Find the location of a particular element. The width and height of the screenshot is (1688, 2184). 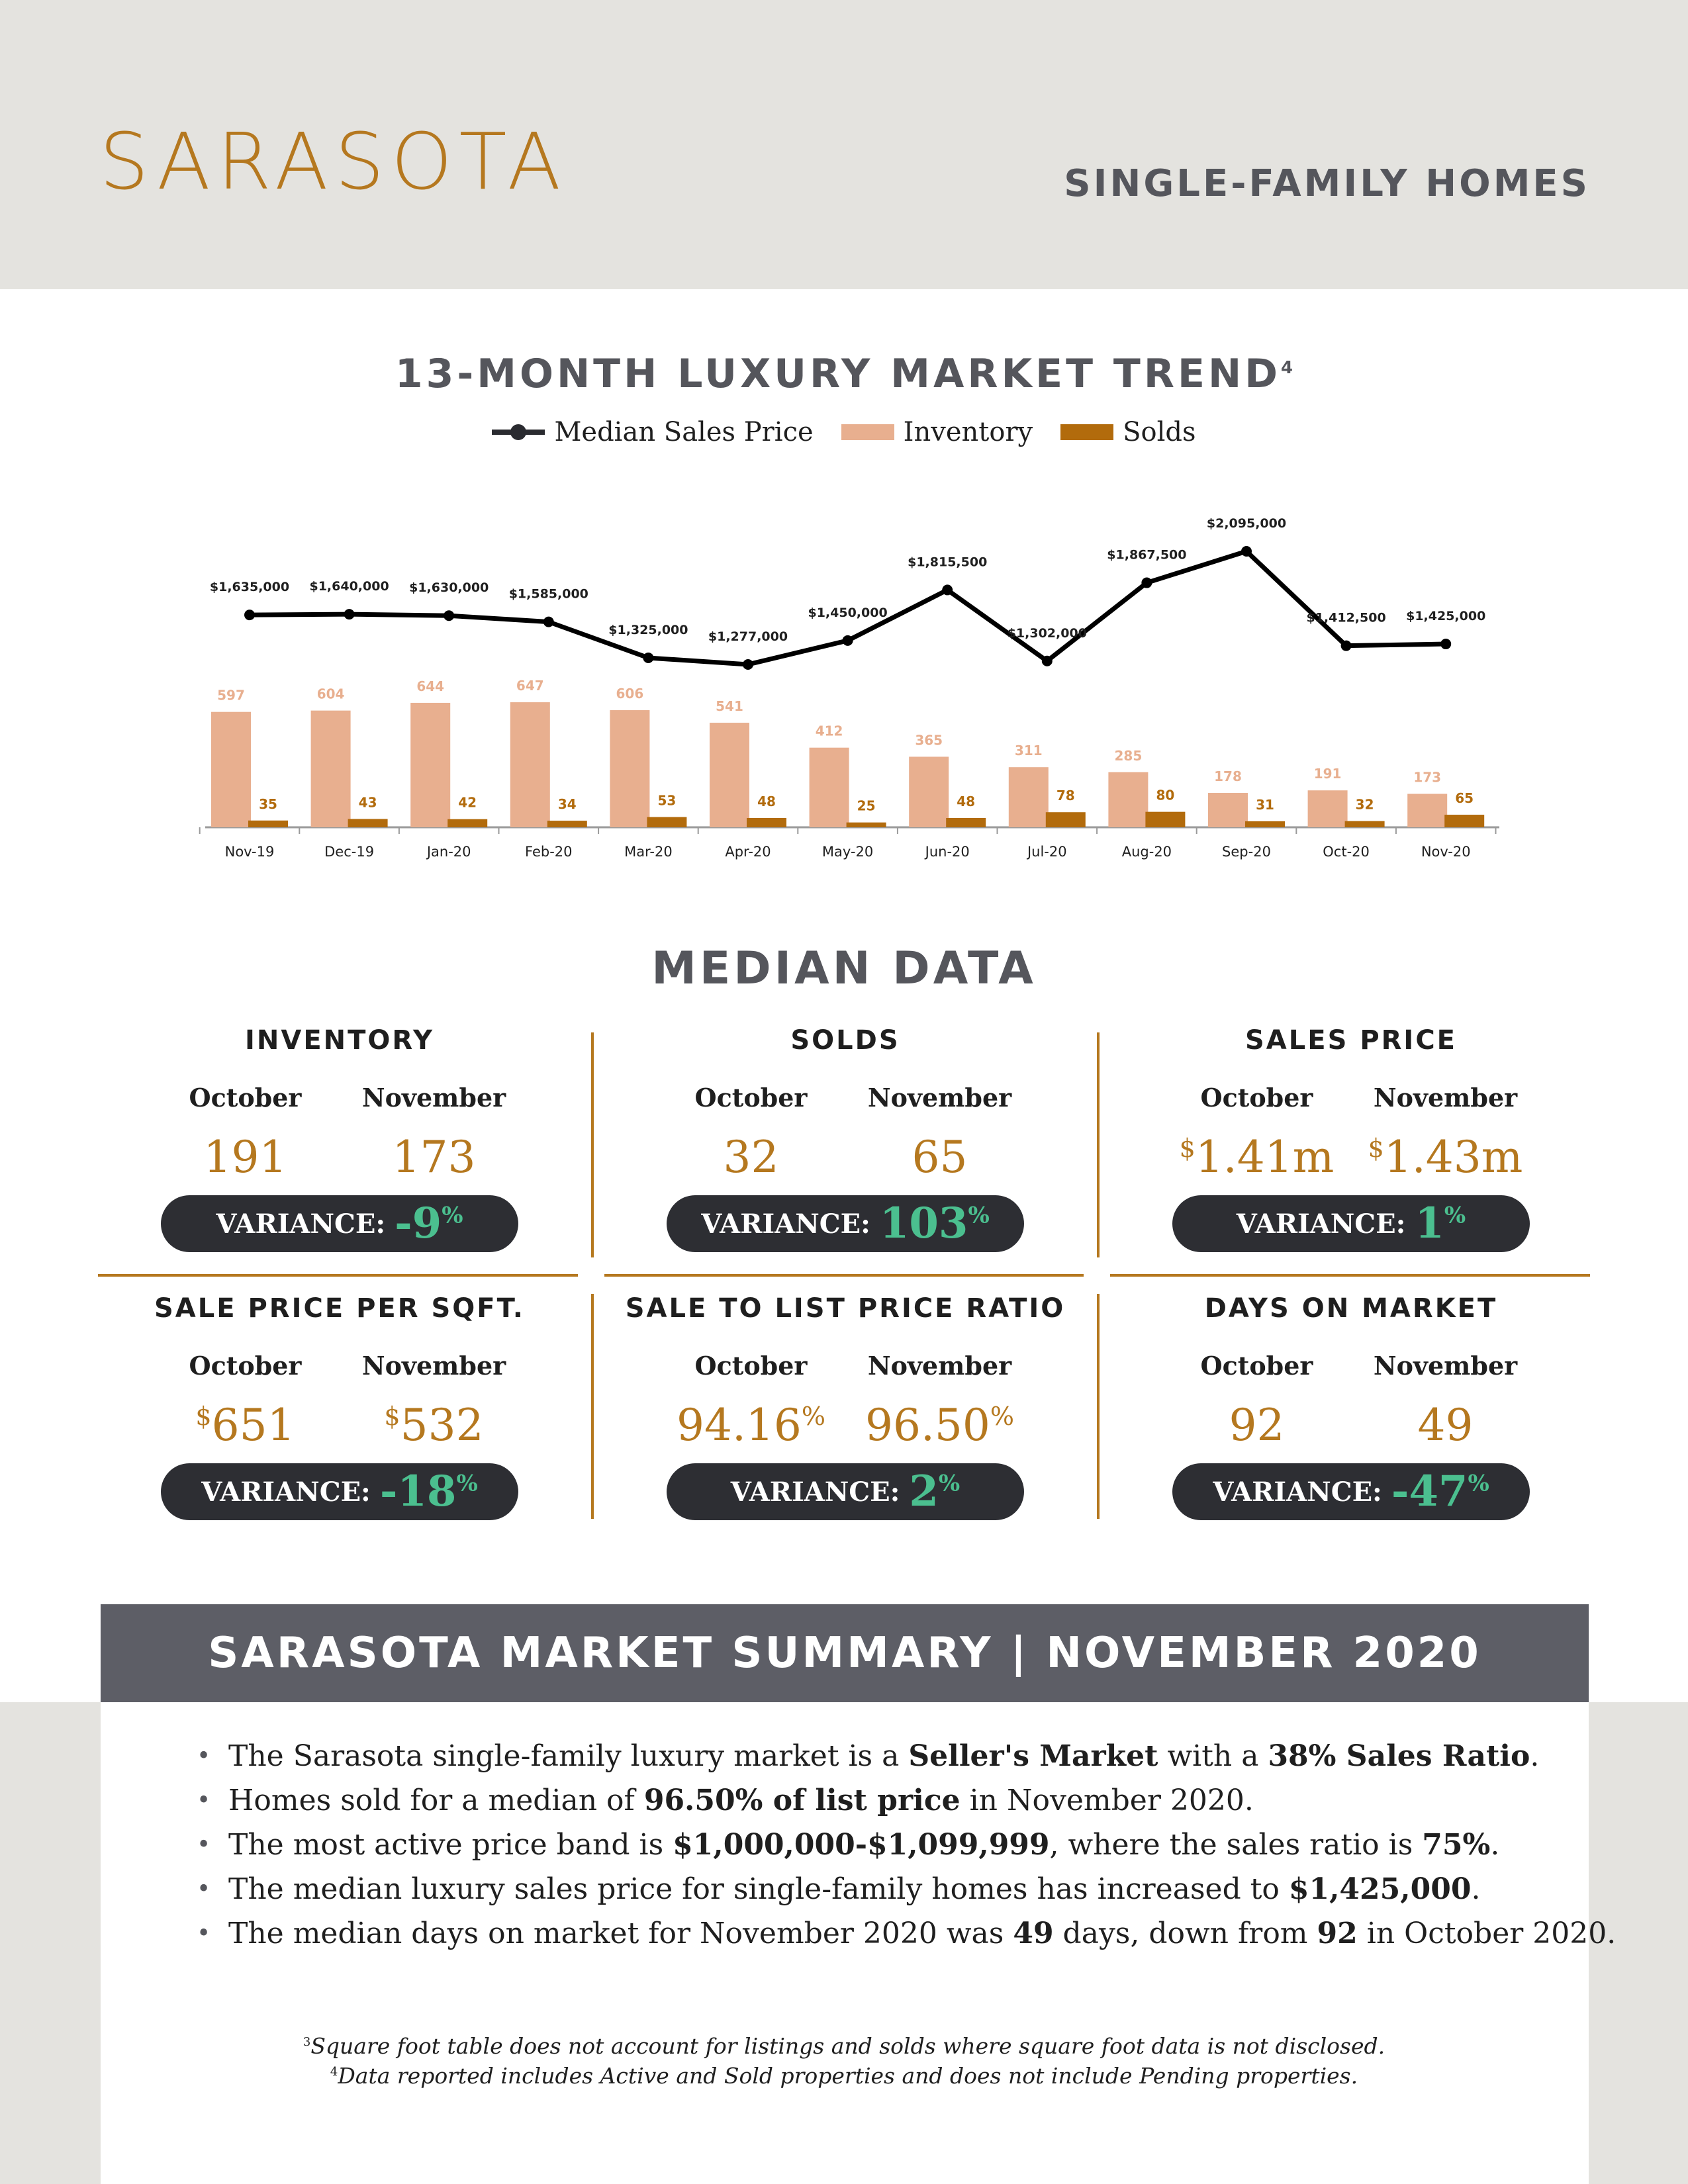

x-tick-label: Nov-19 is located at coordinates (250, 852).